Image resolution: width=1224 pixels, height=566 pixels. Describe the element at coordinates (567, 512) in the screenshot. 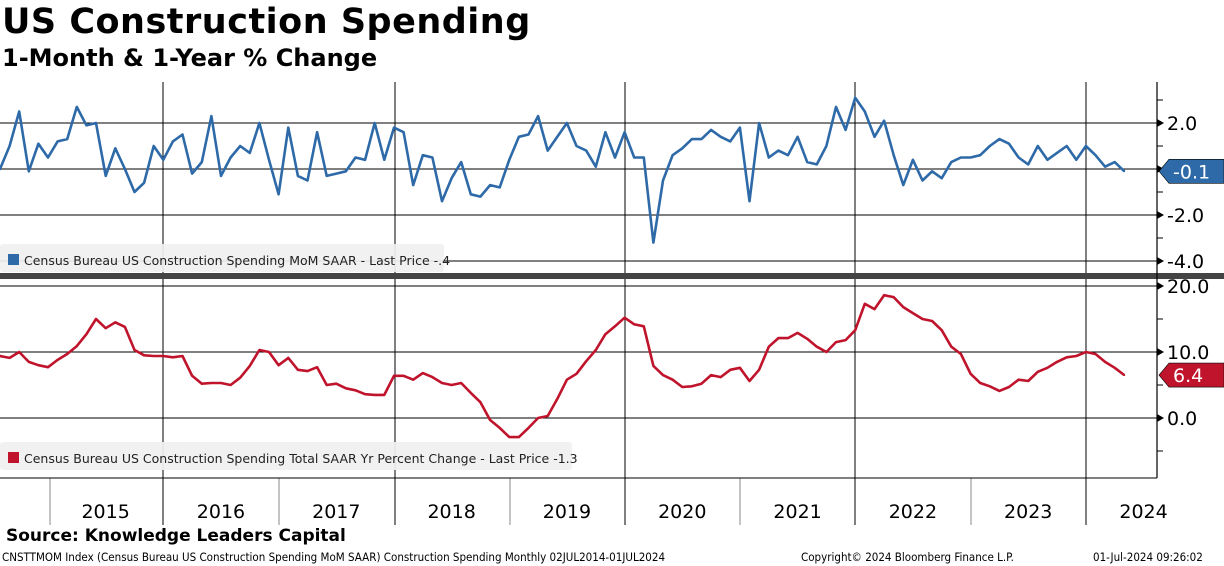

I see `x-year-label: 2019` at that location.